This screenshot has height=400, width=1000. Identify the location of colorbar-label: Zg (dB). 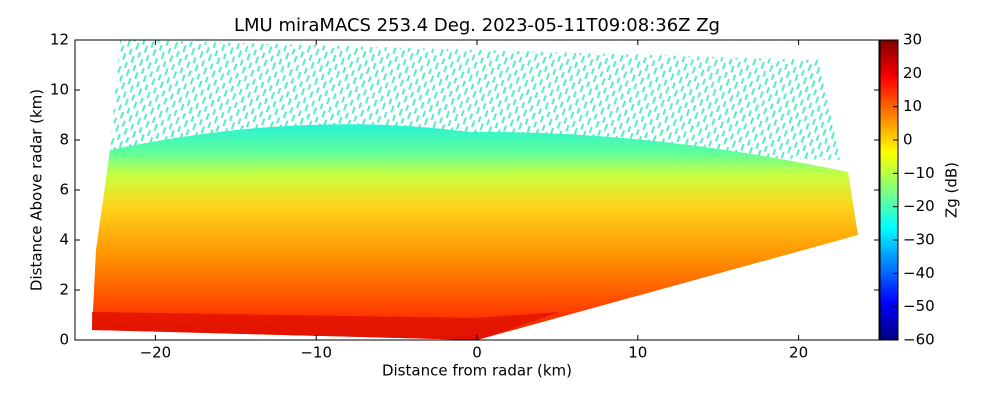
(952, 190).